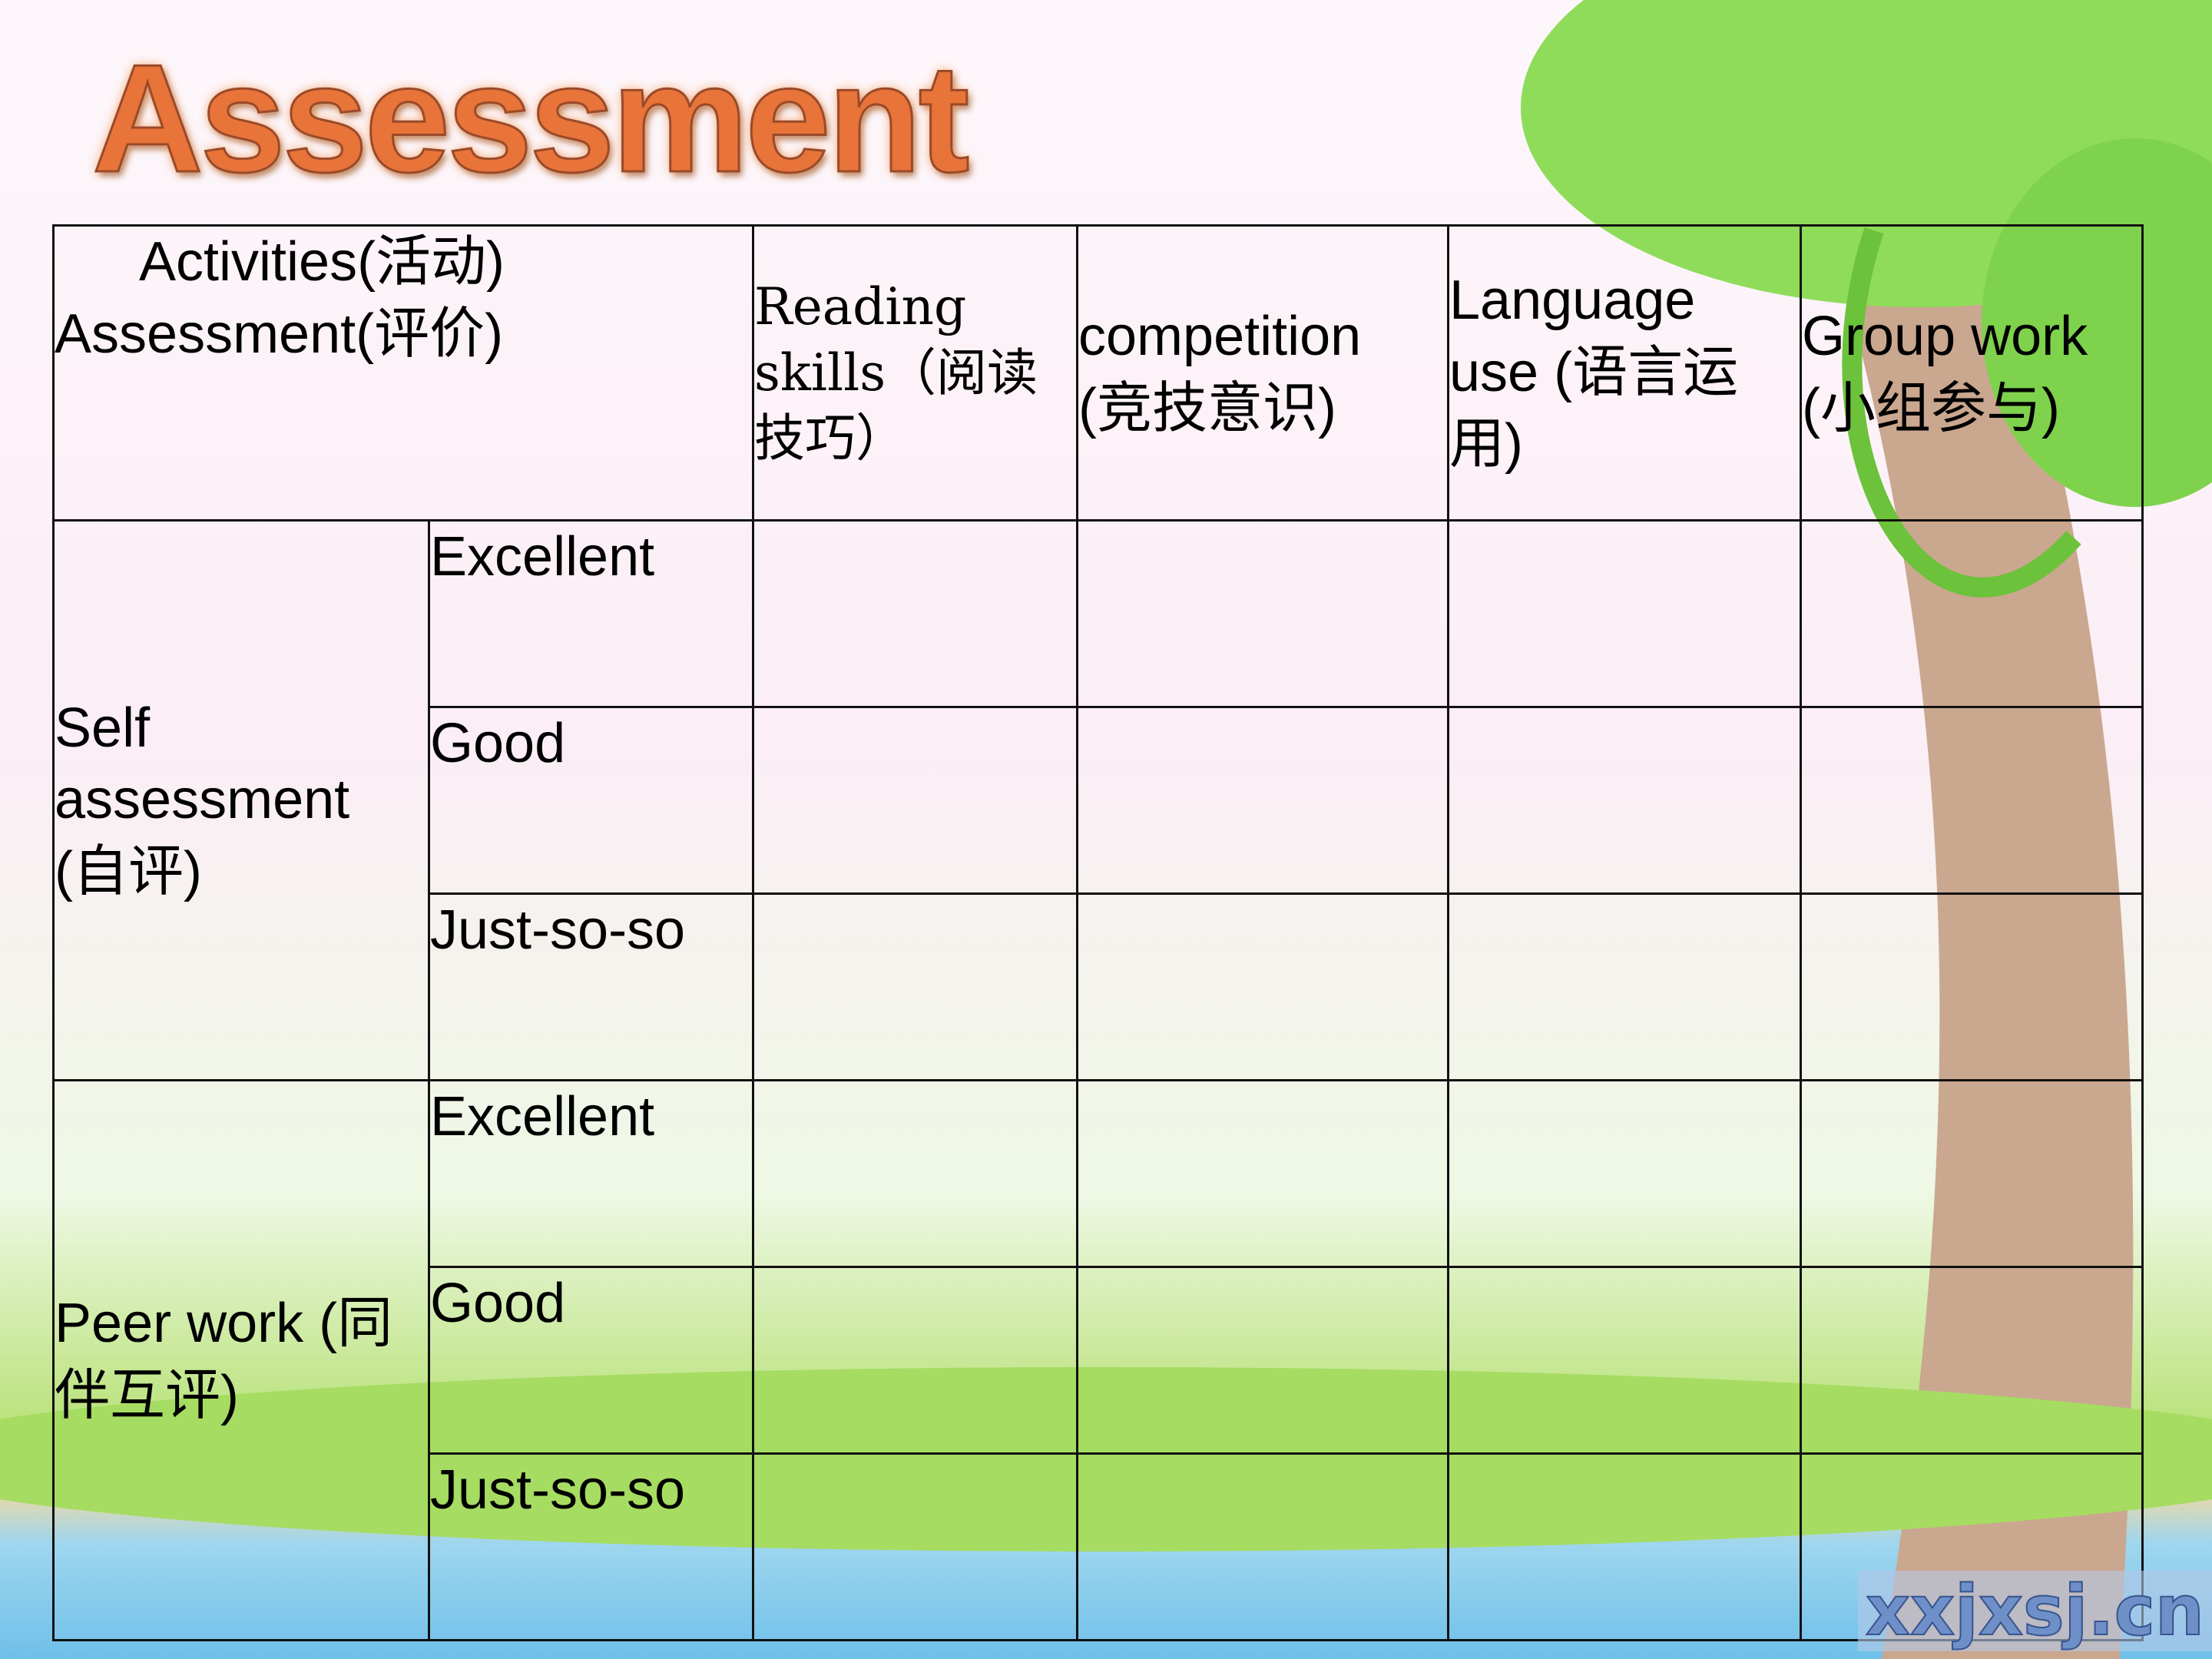 The image size is (2212, 1659). Describe the element at coordinates (1262, 373) in the screenshot. I see `column-header: competition (竞技意识)` at that location.